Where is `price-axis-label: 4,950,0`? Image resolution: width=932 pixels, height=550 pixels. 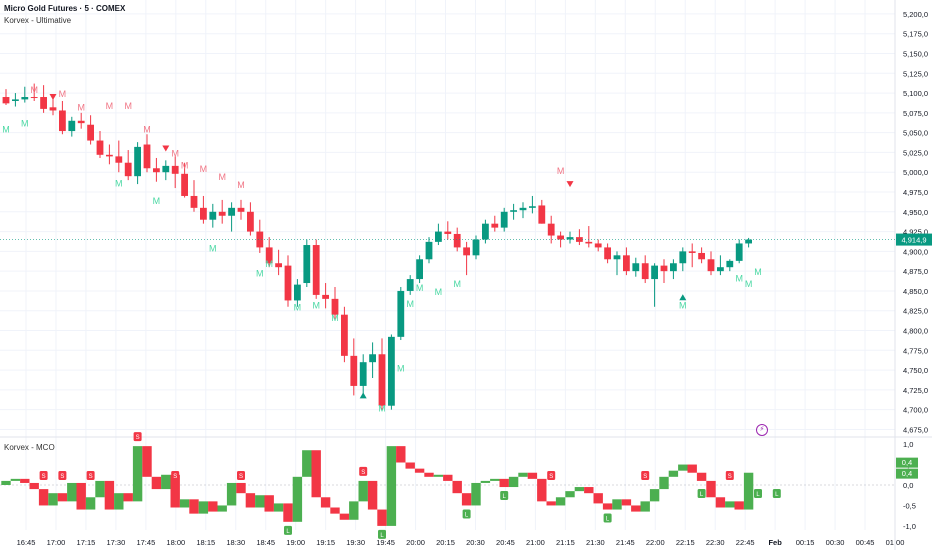
price-axis-label: 4,950,0 is located at coordinates (915, 212).